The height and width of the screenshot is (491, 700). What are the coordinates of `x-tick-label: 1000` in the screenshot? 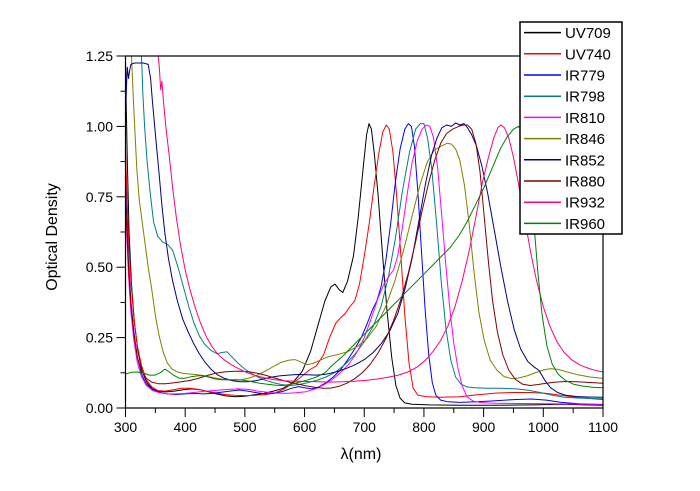 It's located at (543, 427).